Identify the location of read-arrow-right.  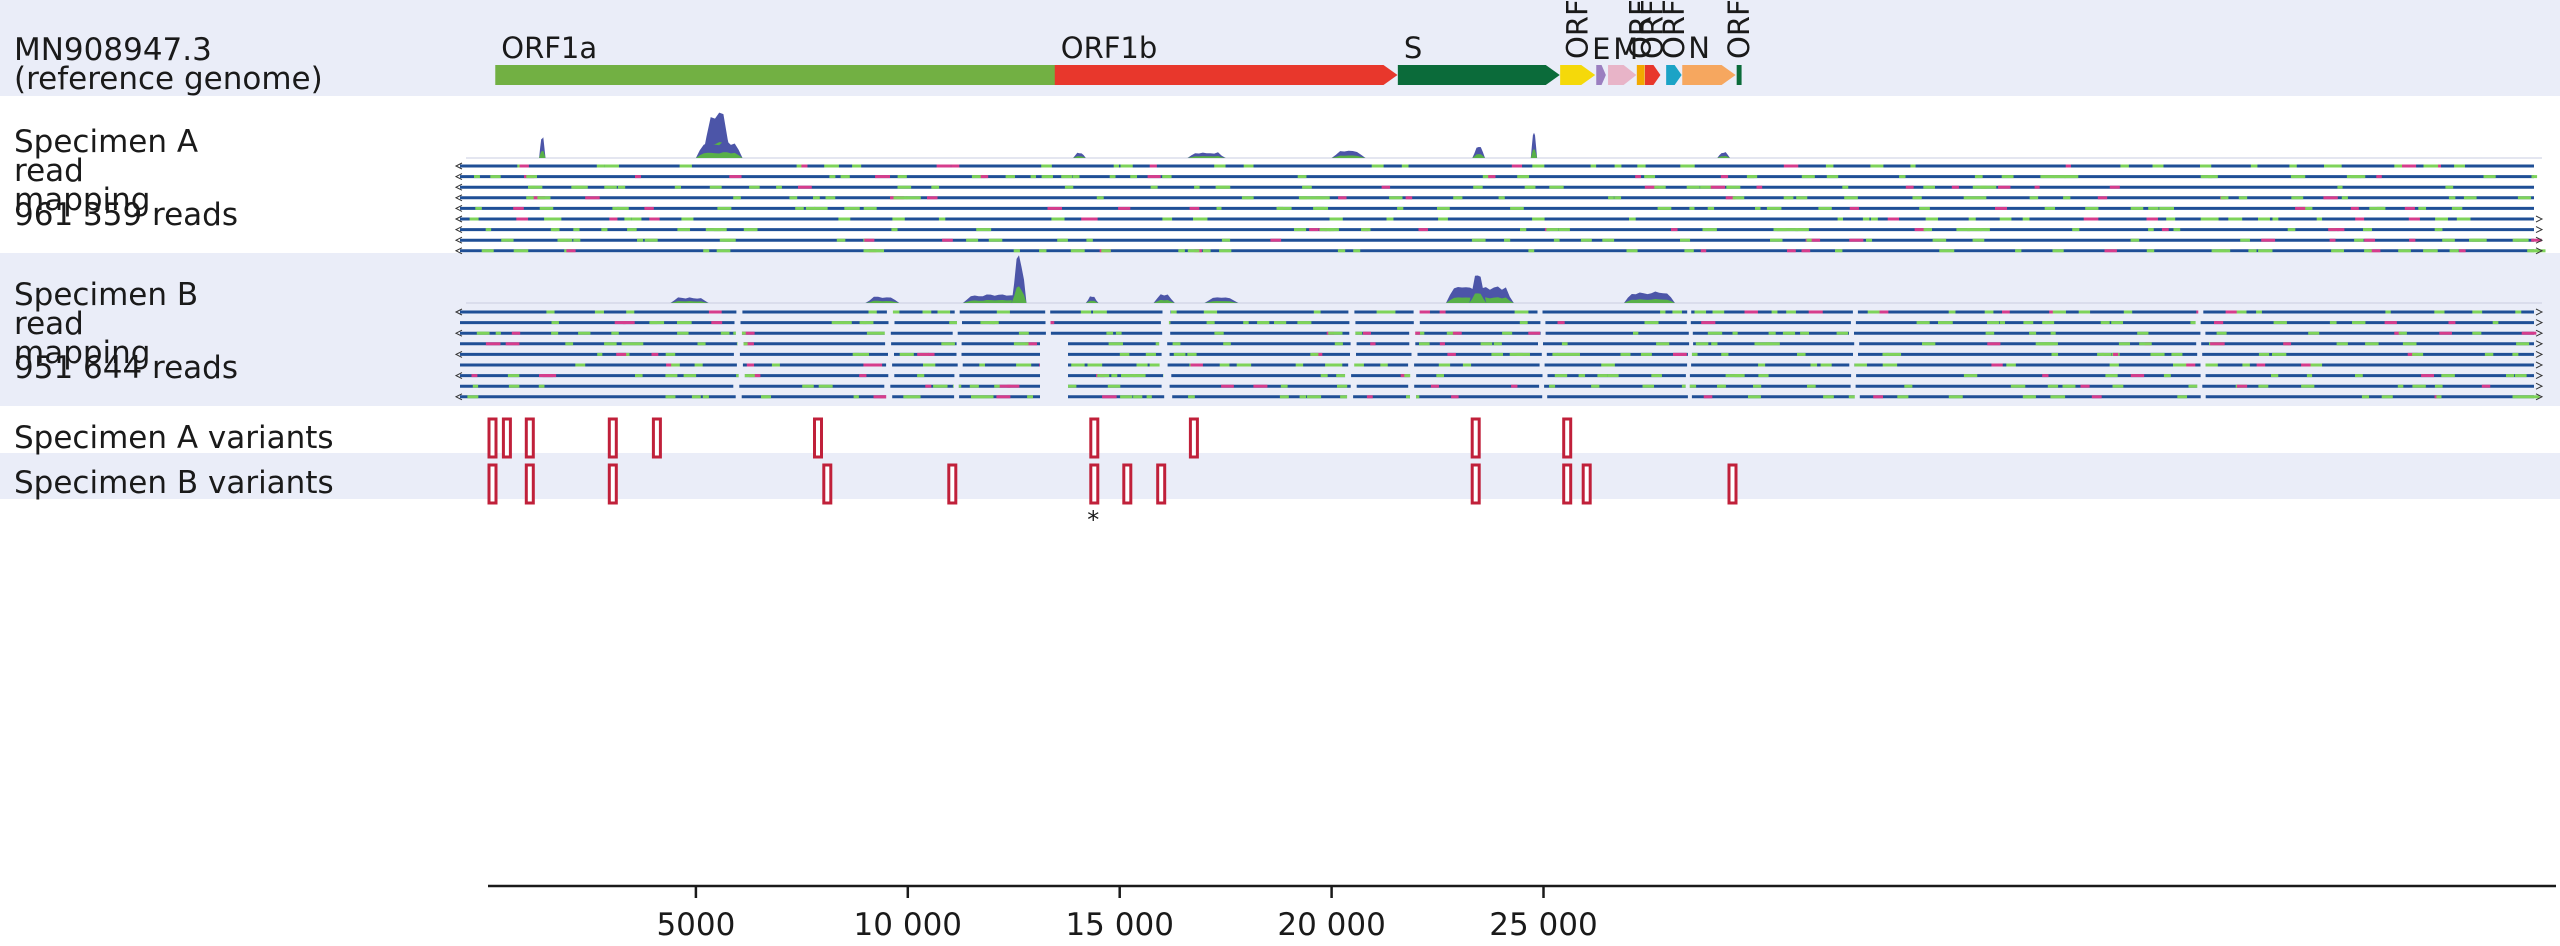
(2539, 323).